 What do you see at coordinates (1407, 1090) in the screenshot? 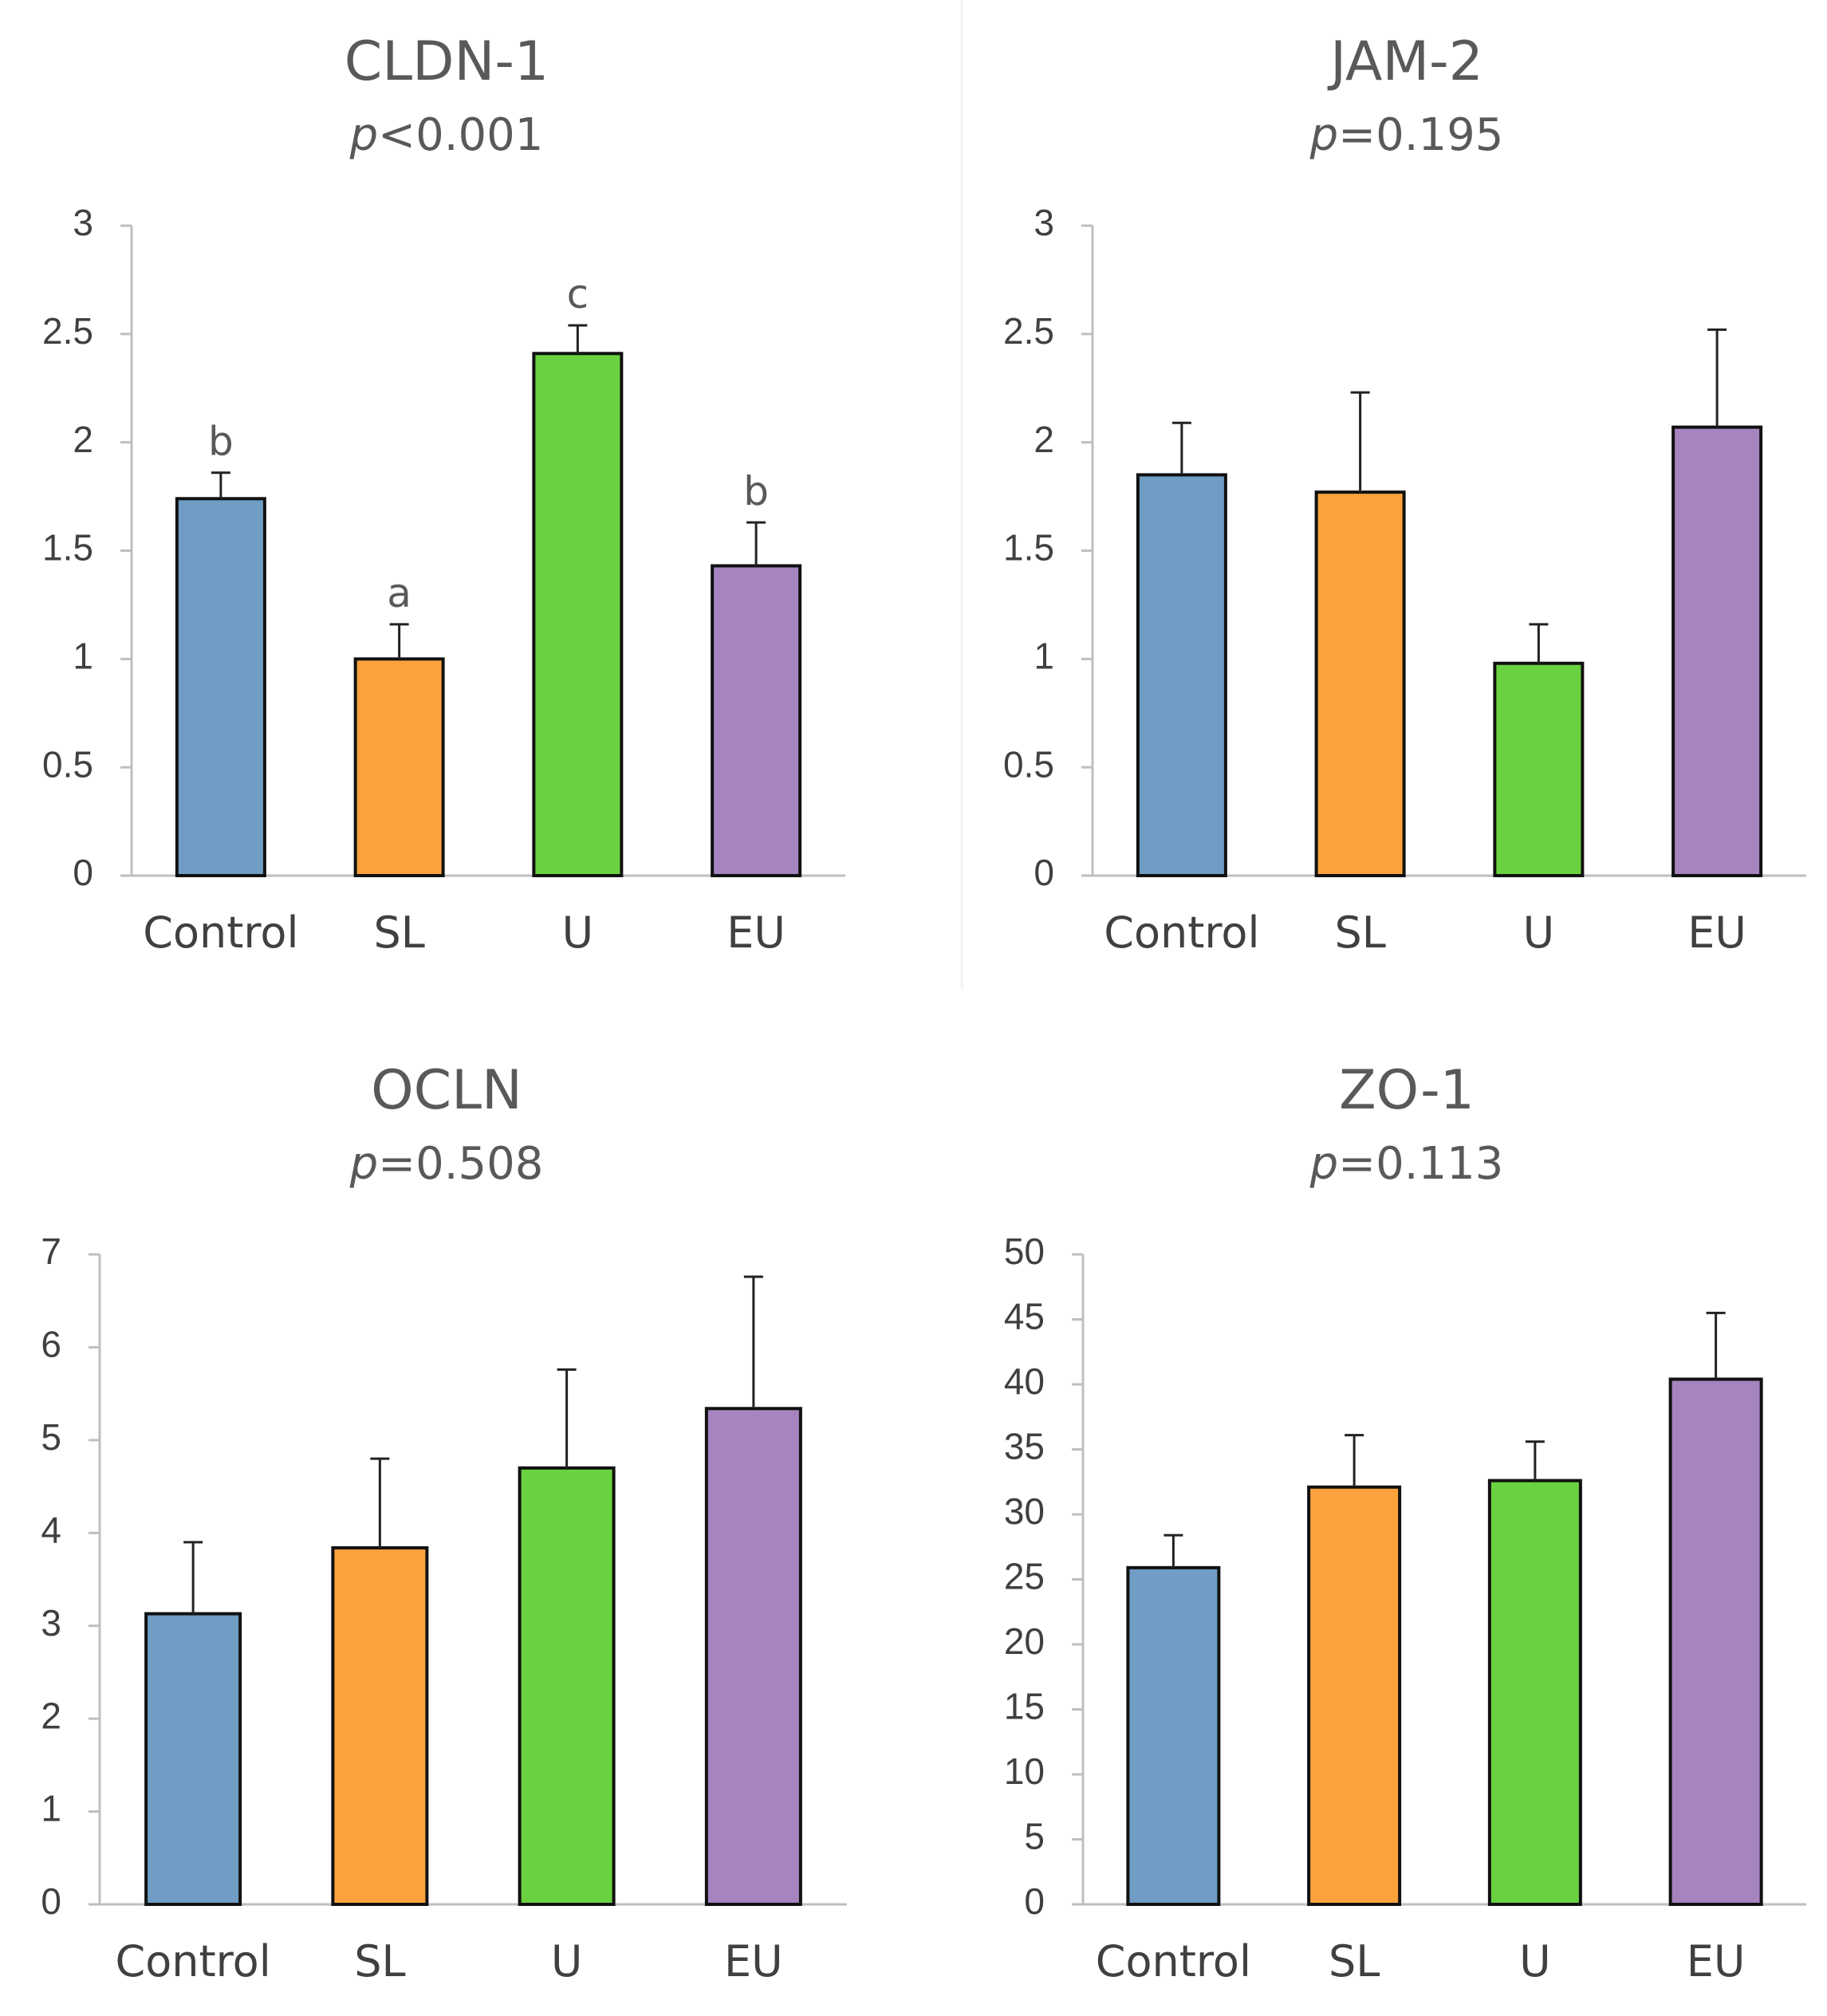
I see `panel-title: ZO-1` at bounding box center [1407, 1090].